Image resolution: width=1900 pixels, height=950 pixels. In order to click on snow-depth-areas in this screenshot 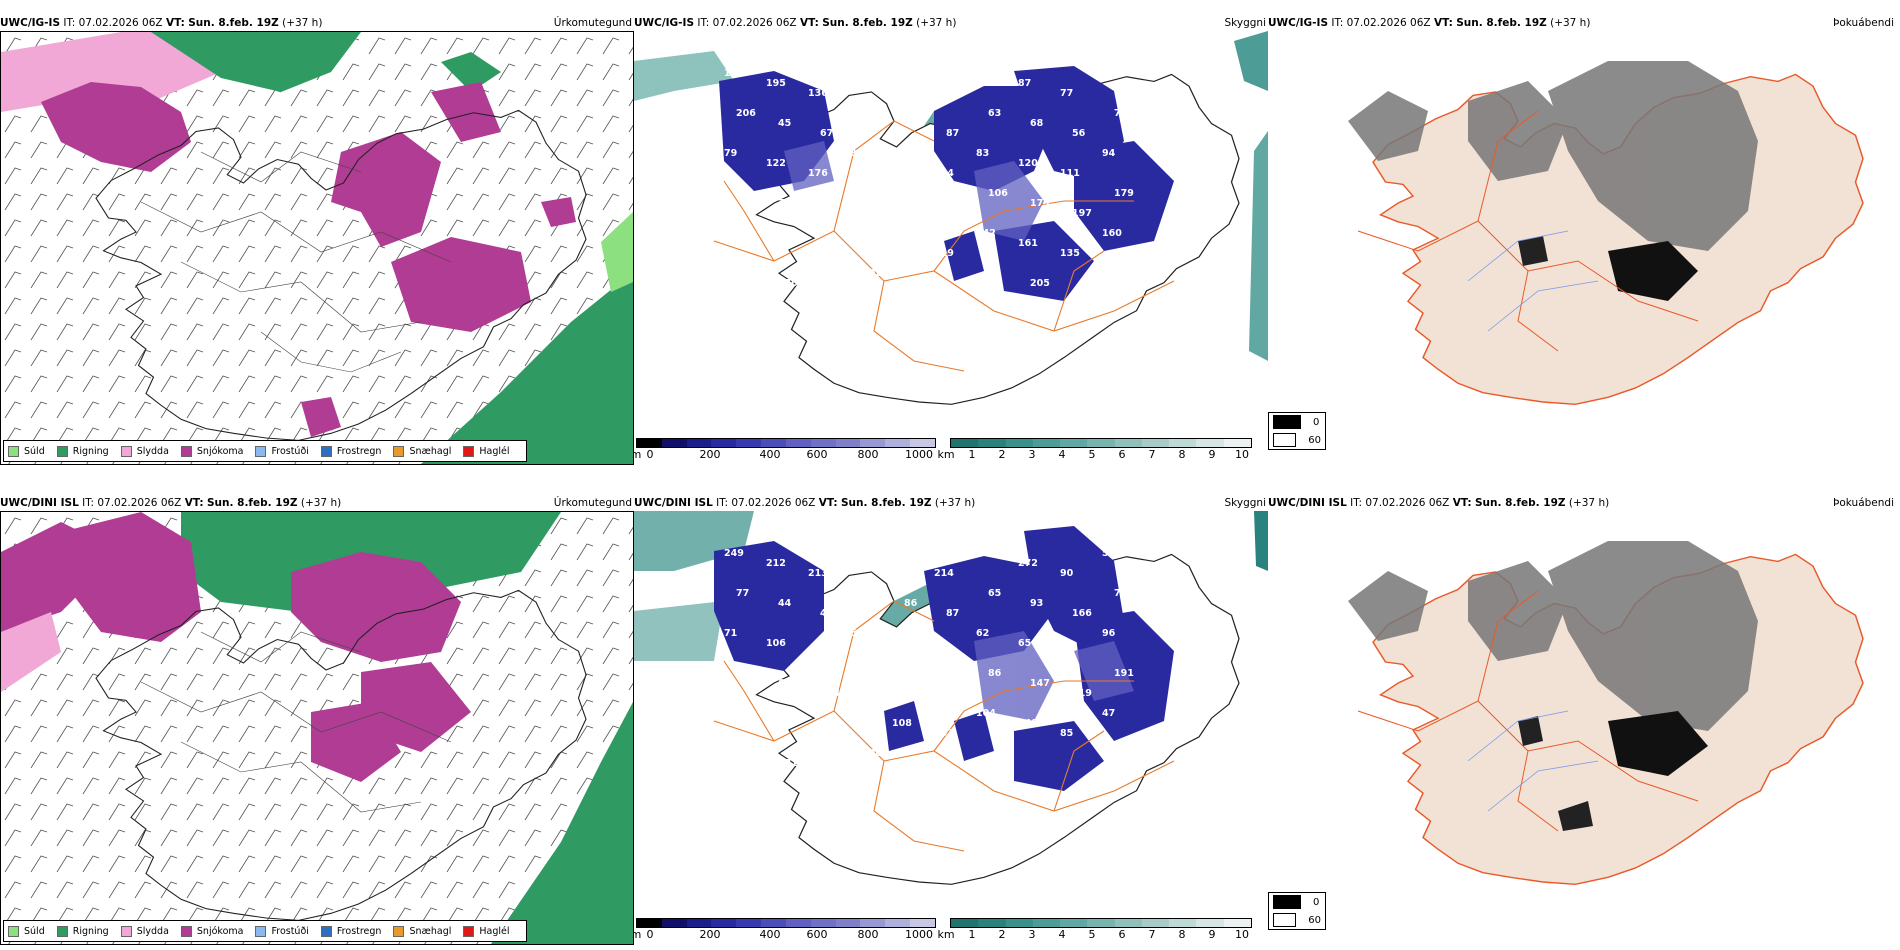, I will do `click(944, 658)`.